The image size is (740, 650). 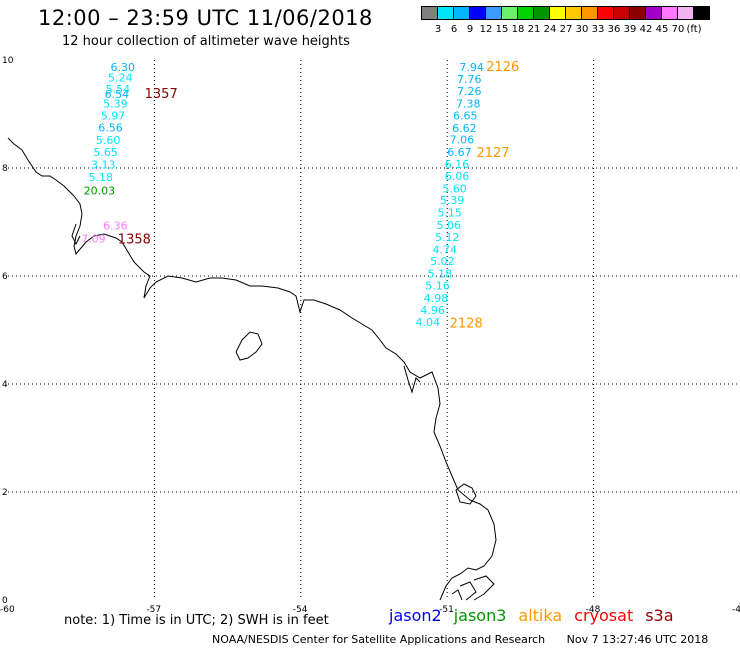 I want to click on legend-label: 3, so click(x=438, y=29).